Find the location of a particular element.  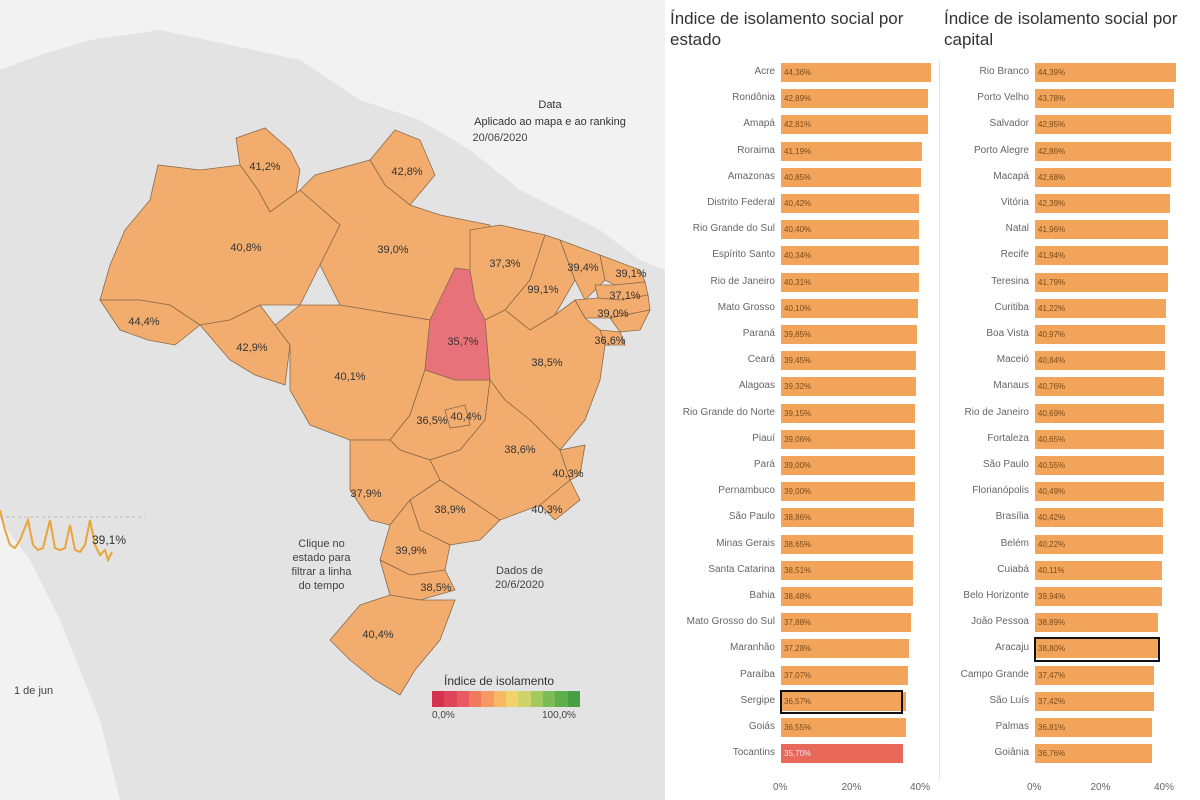

bar-value-label: 40,11% is located at coordinates (1051, 570).